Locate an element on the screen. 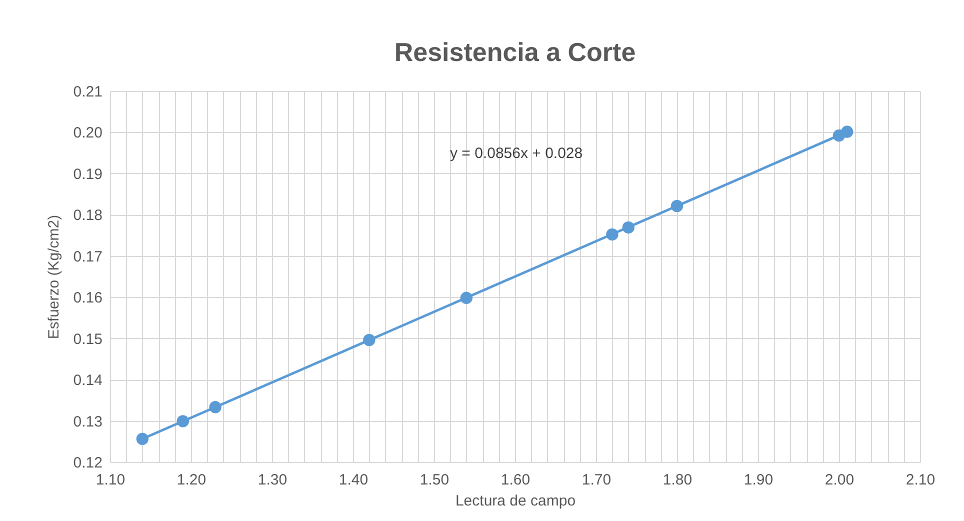  x-tick-label: 1.80 is located at coordinates (677, 480).